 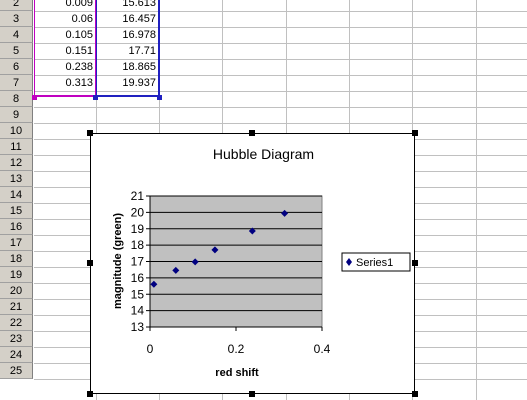 What do you see at coordinates (16, 259) in the screenshot?
I see `row-header: 18` at bounding box center [16, 259].